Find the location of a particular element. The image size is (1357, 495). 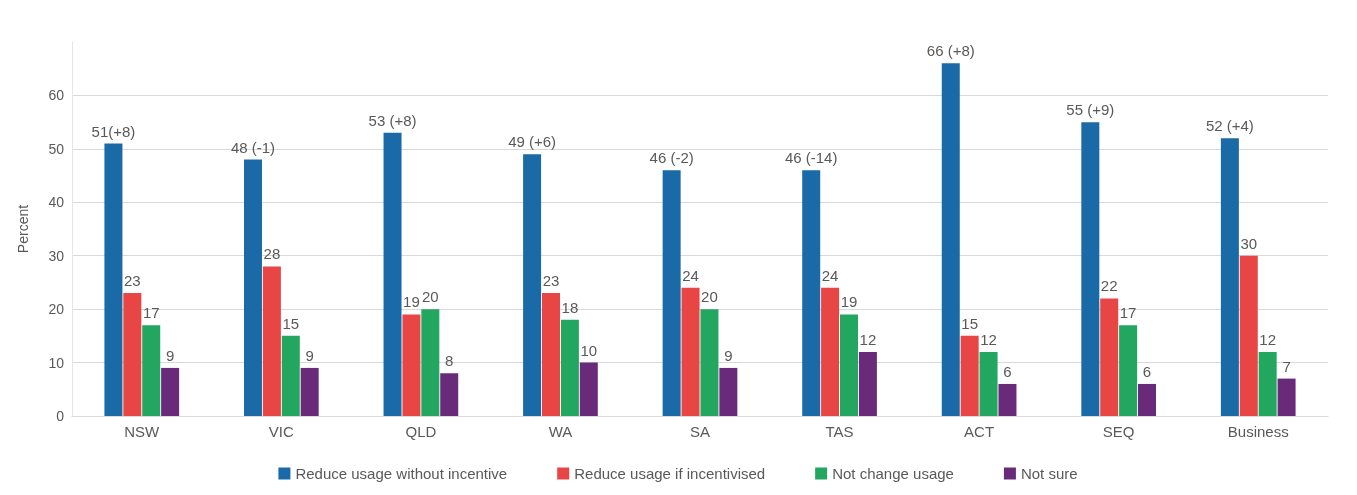

data-label: 7 is located at coordinates (1286, 366).